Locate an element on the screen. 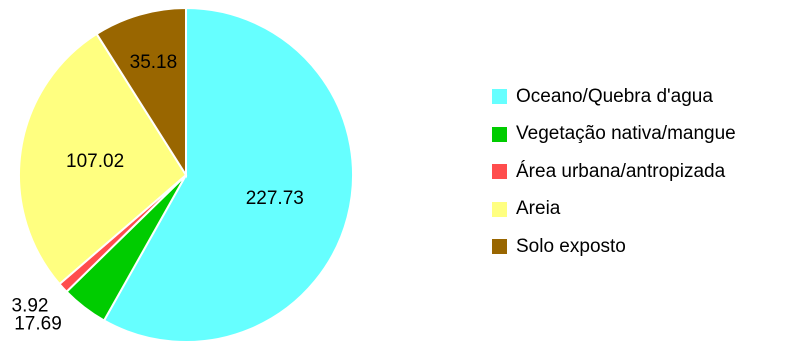  legend-label: Areia is located at coordinates (538, 209).